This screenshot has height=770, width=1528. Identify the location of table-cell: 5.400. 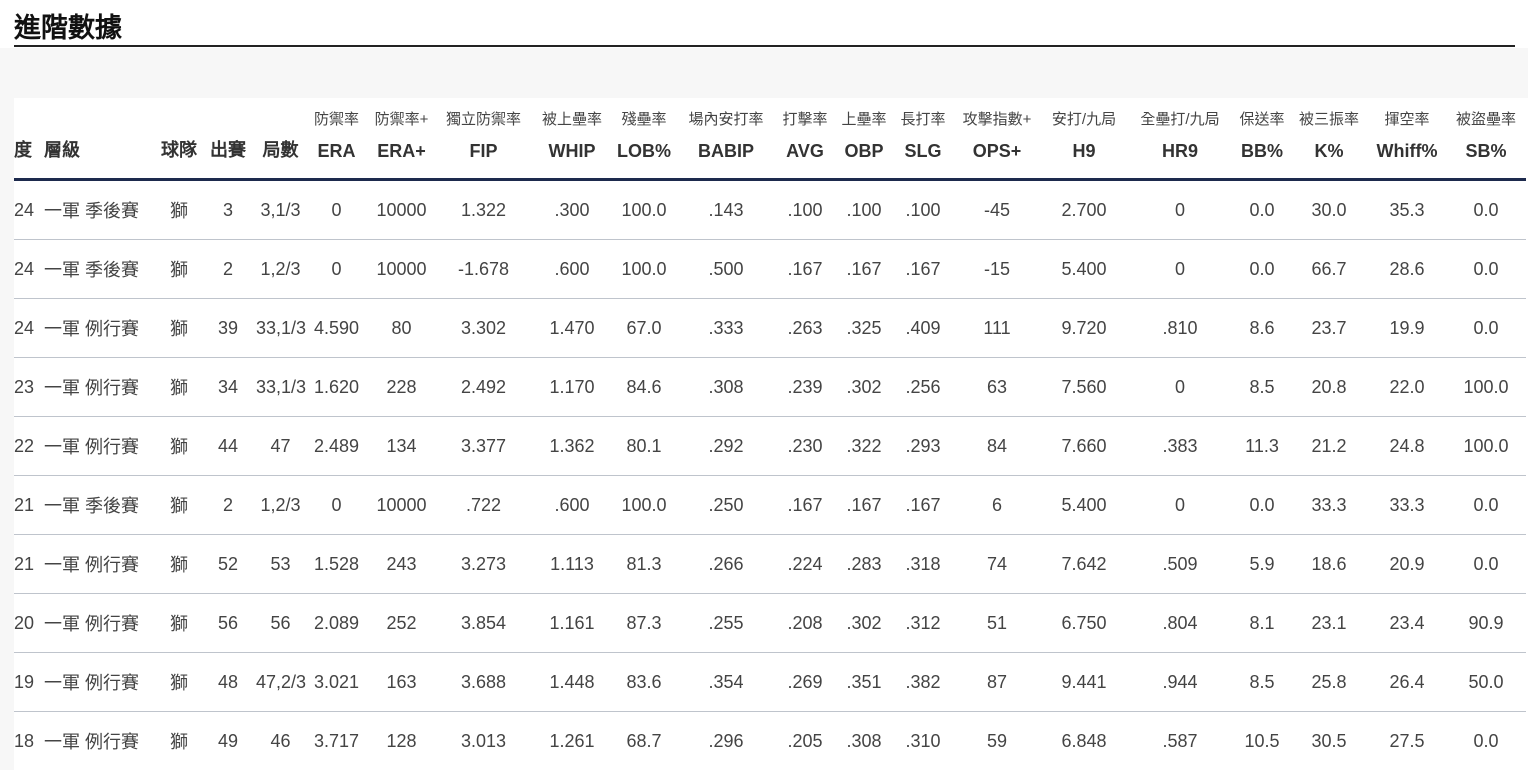
(1084, 505).